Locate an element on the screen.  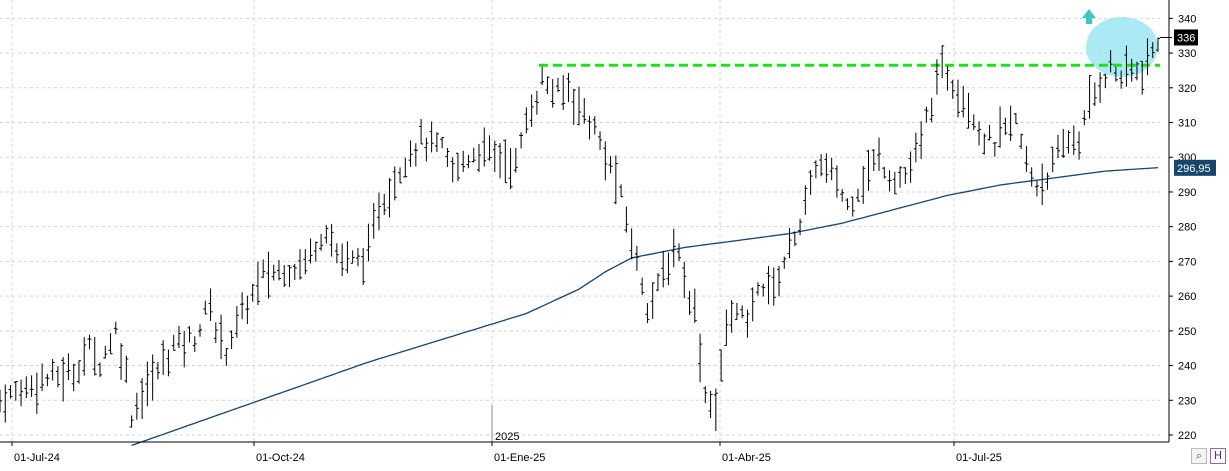
last-price-label: 336 is located at coordinates (1186, 38).